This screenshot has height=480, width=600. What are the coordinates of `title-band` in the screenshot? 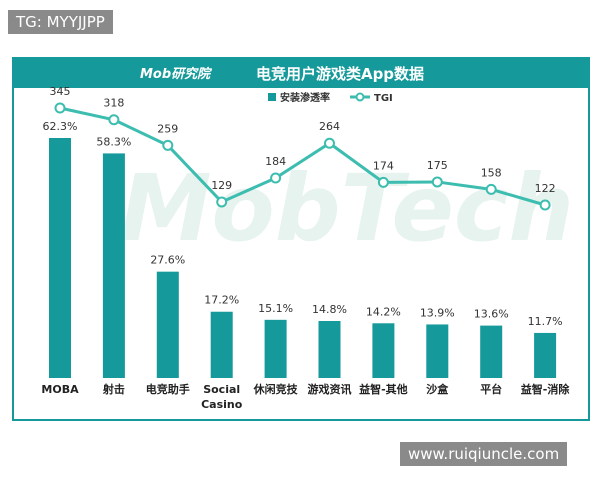 It's located at (301, 73).